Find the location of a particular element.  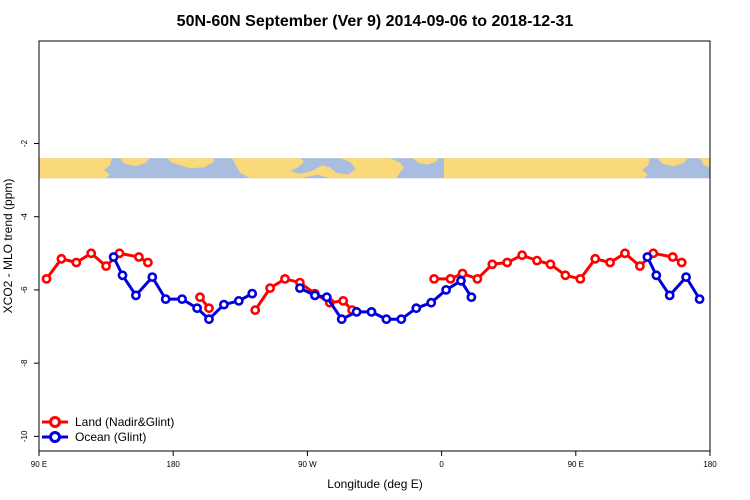

y-tick-label: -8 is located at coordinates (24, 363).